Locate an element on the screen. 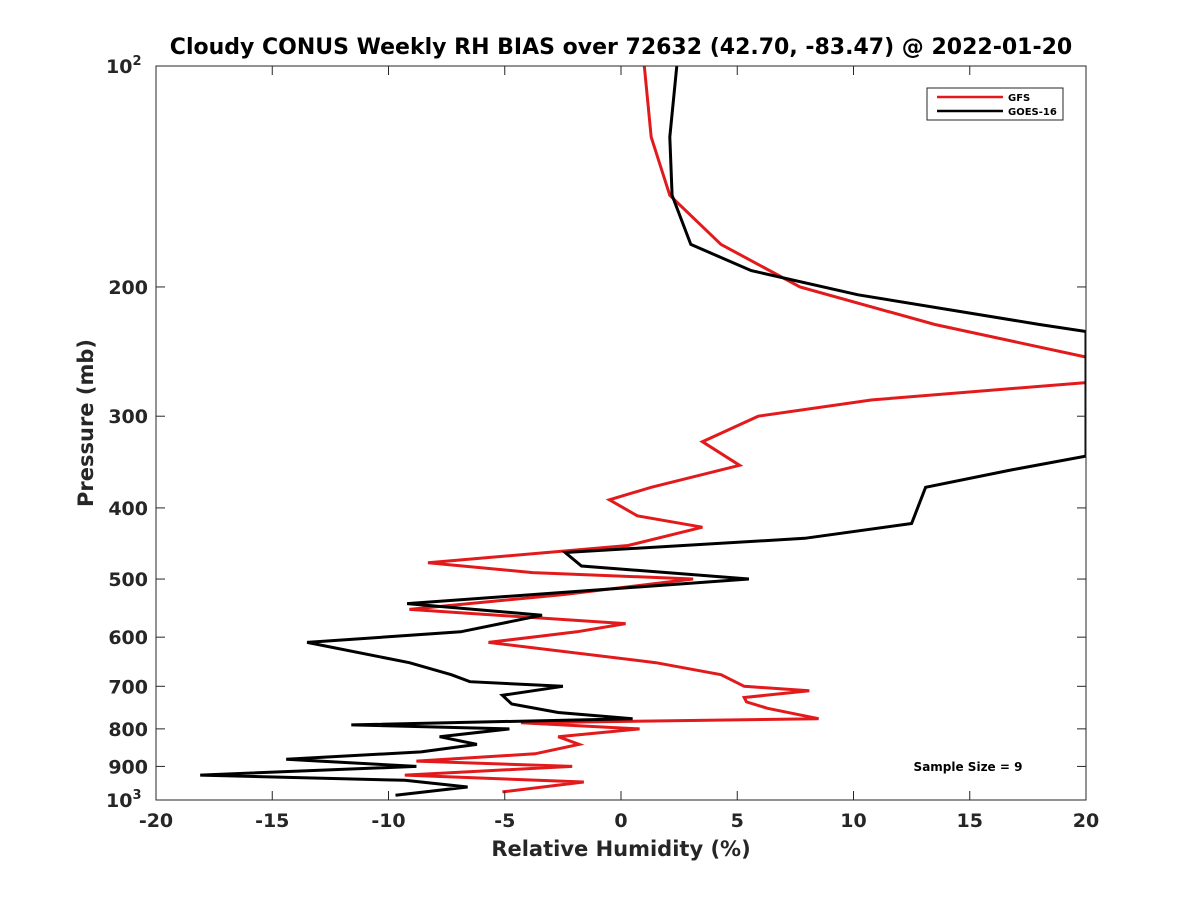  y-tick-label: 800 is located at coordinates (128, 730).